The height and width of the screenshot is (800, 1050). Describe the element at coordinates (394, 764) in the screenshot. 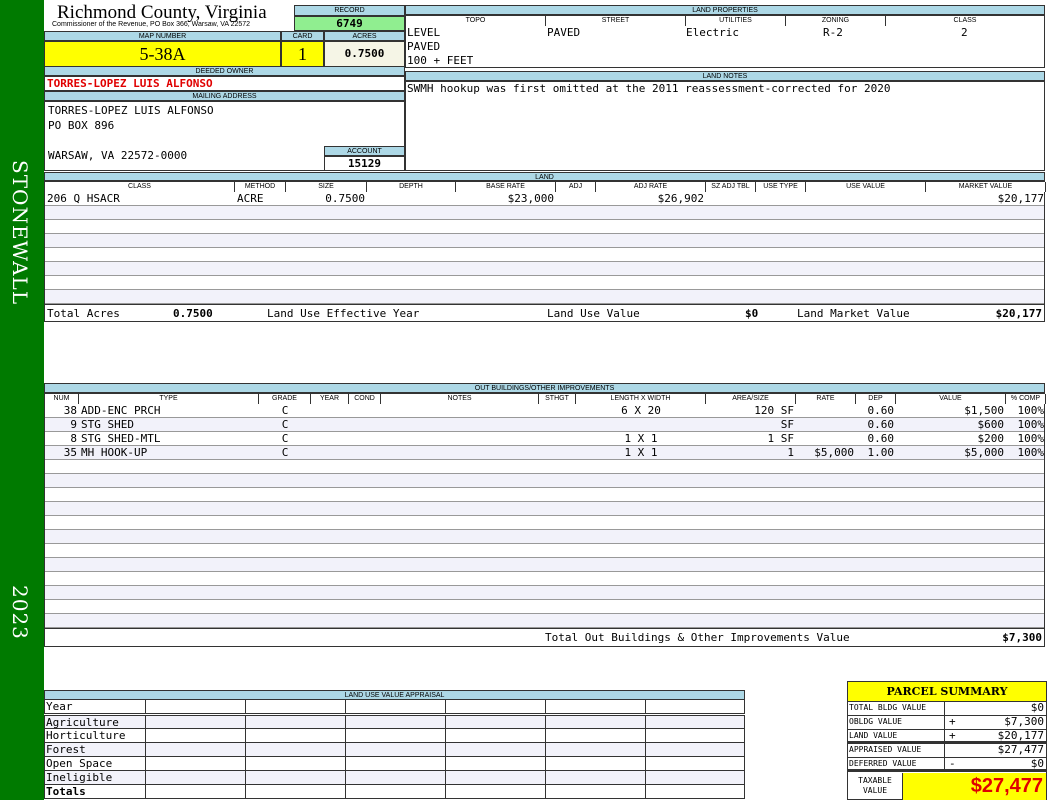

I see `land-use-row: Open Space` at that location.